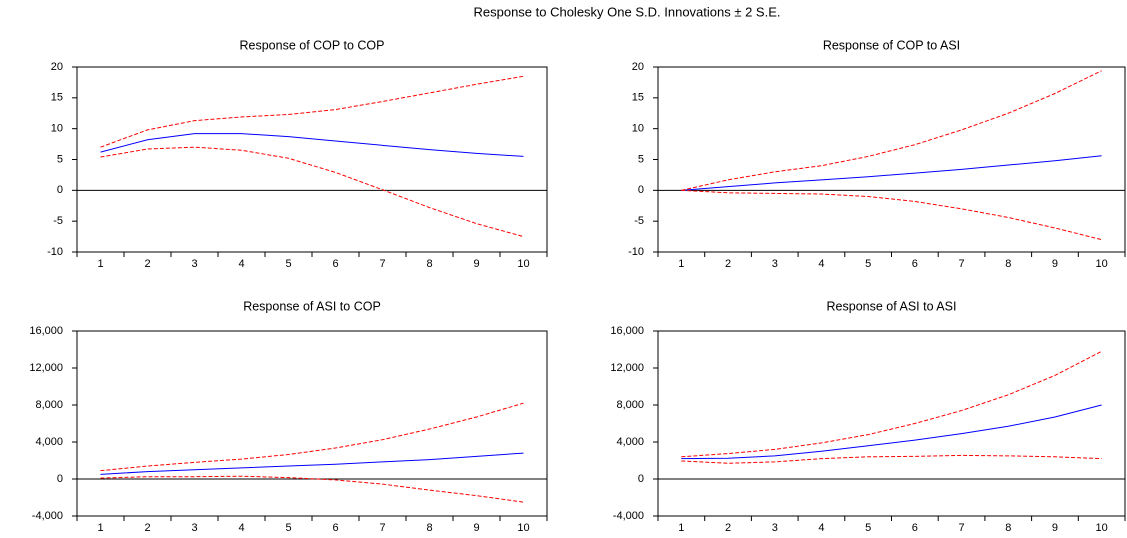 Image resolution: width=1127 pixels, height=538 pixels. Describe the element at coordinates (891, 45) in the screenshot. I see `panel-title: Response of COP to ASI` at that location.